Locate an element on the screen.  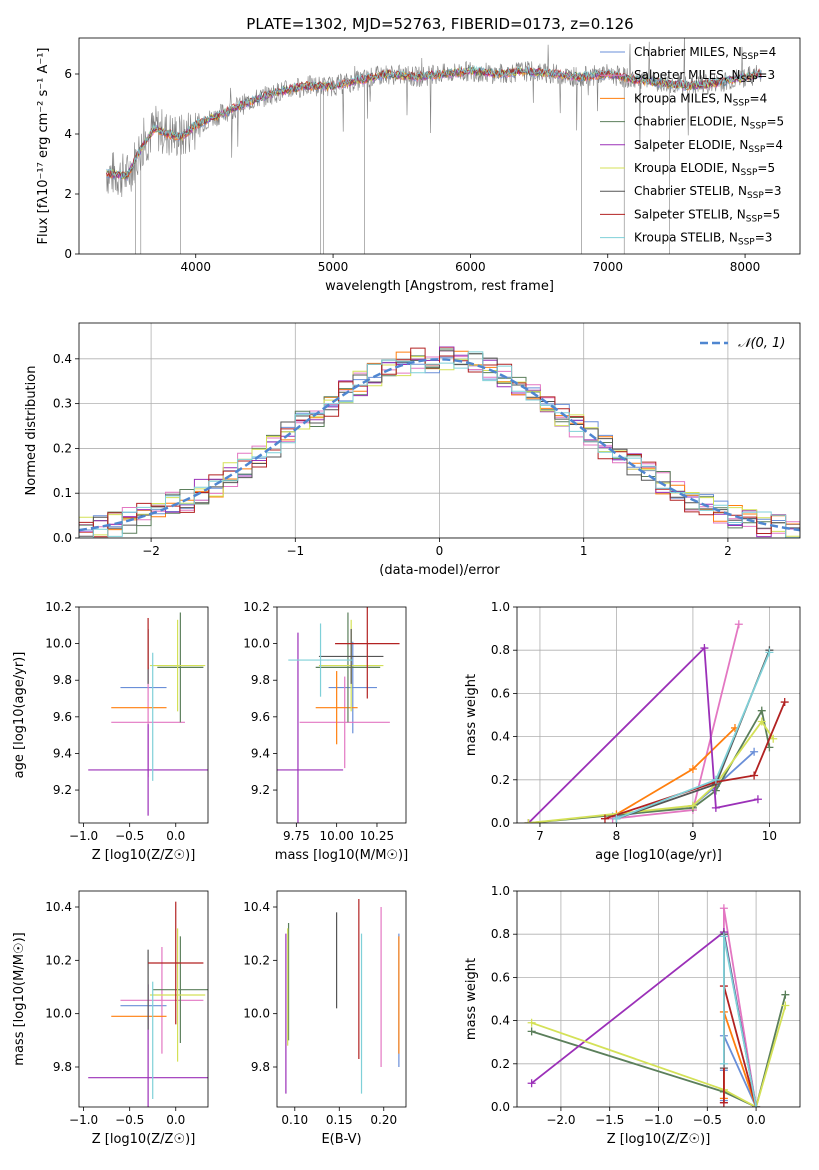
x-tick-label: 8 is located at coordinates (617, 836).